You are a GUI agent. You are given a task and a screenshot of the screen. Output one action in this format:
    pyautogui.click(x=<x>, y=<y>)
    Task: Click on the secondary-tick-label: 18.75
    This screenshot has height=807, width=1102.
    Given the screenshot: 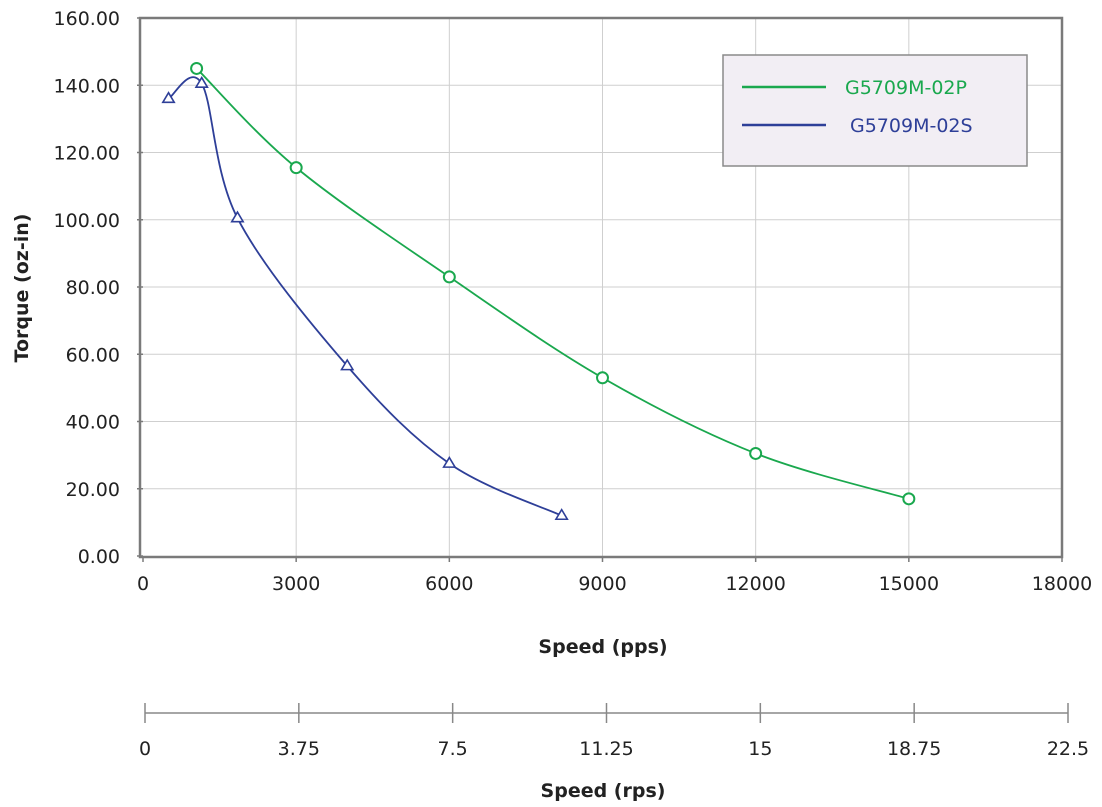 What is the action you would take?
    pyautogui.click(x=914, y=749)
    